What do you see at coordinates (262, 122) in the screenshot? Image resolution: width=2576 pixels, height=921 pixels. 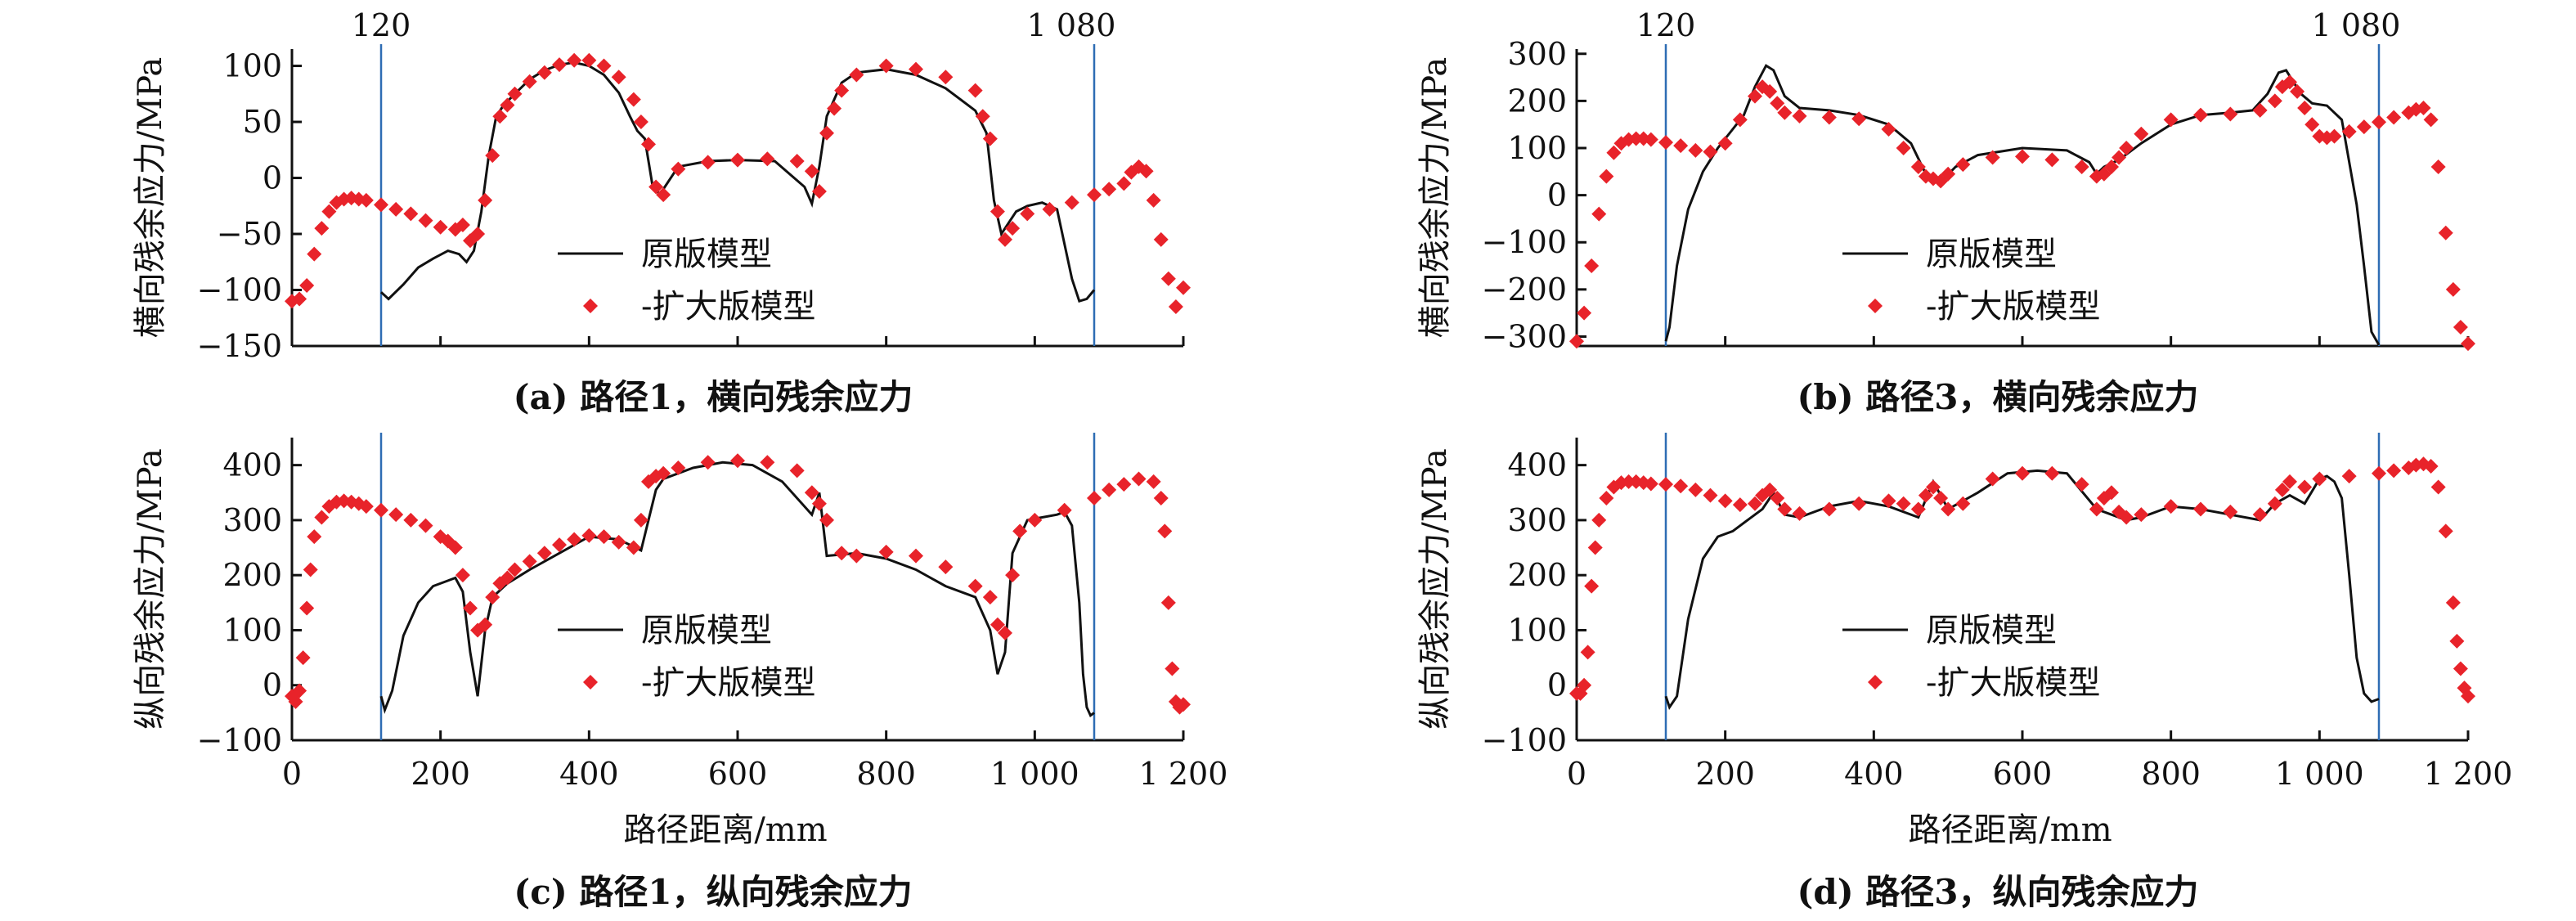 I see `y-tick-label: 50` at bounding box center [262, 122].